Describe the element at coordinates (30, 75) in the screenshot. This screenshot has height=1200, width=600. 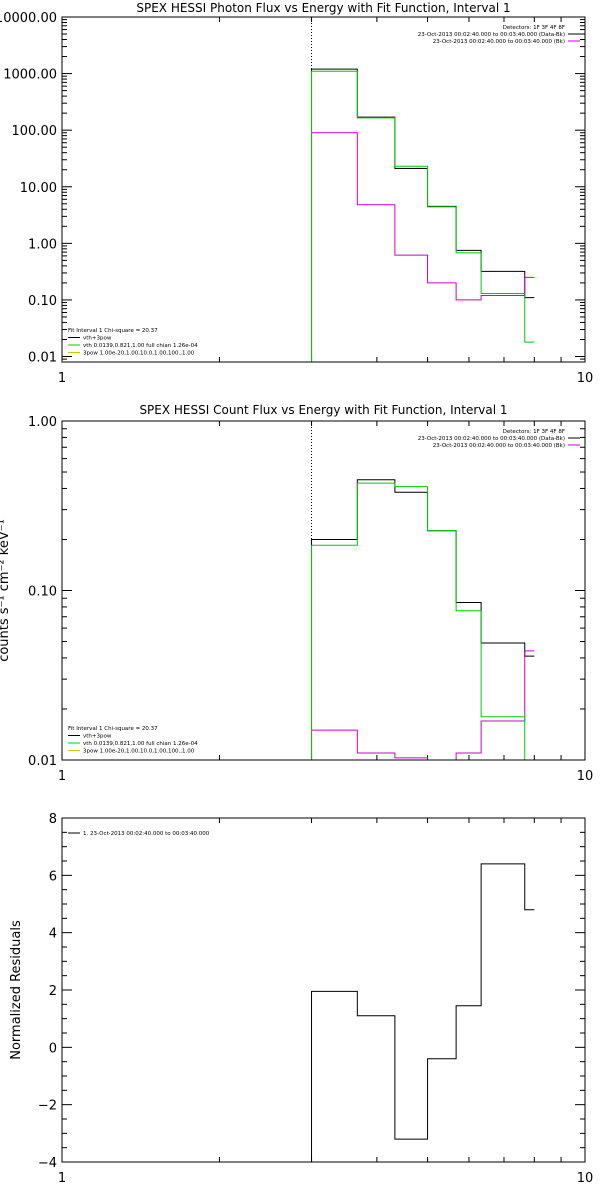
I see `y-tick-label: 1000.00` at that location.